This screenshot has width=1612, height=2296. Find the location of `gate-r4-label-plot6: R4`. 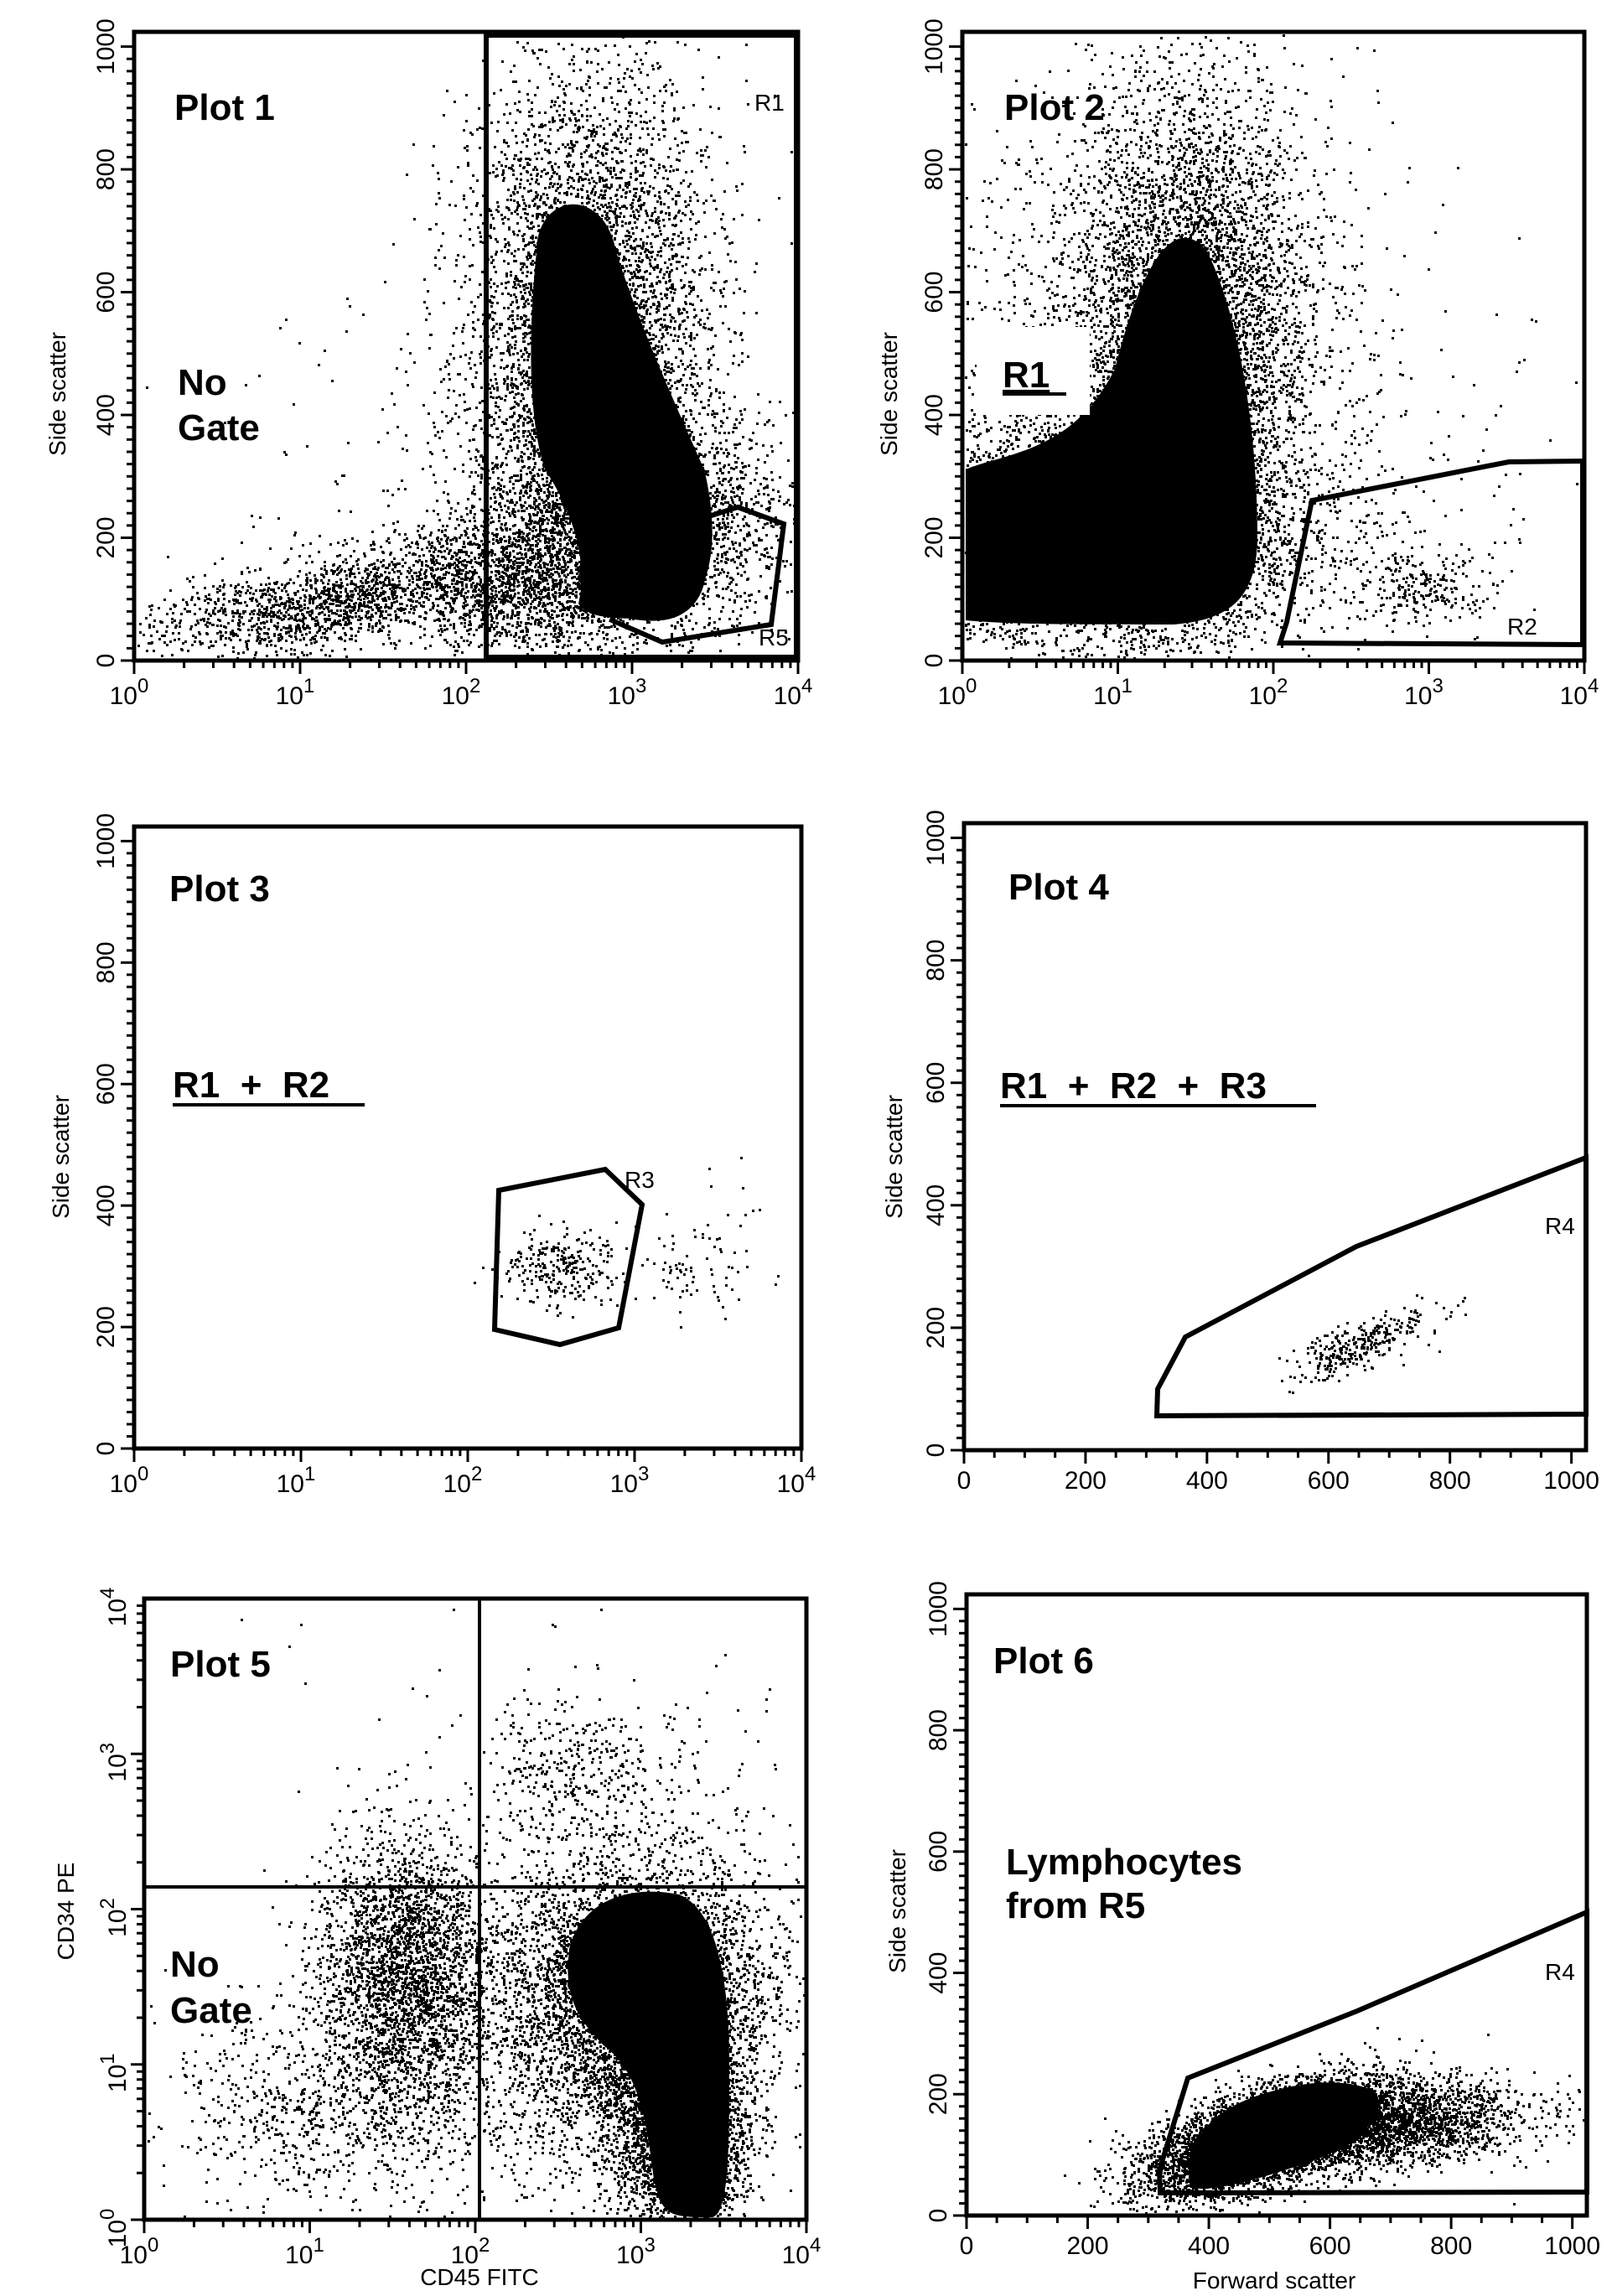

gate-r4-label-plot6: R4 is located at coordinates (1560, 1972).